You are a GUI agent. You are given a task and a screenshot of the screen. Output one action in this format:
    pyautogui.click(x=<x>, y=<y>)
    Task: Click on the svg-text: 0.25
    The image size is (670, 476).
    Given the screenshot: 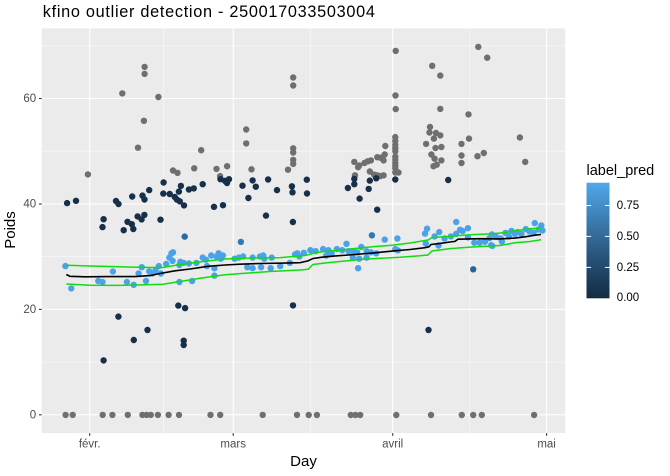 What is the action you would take?
    pyautogui.click(x=628, y=268)
    